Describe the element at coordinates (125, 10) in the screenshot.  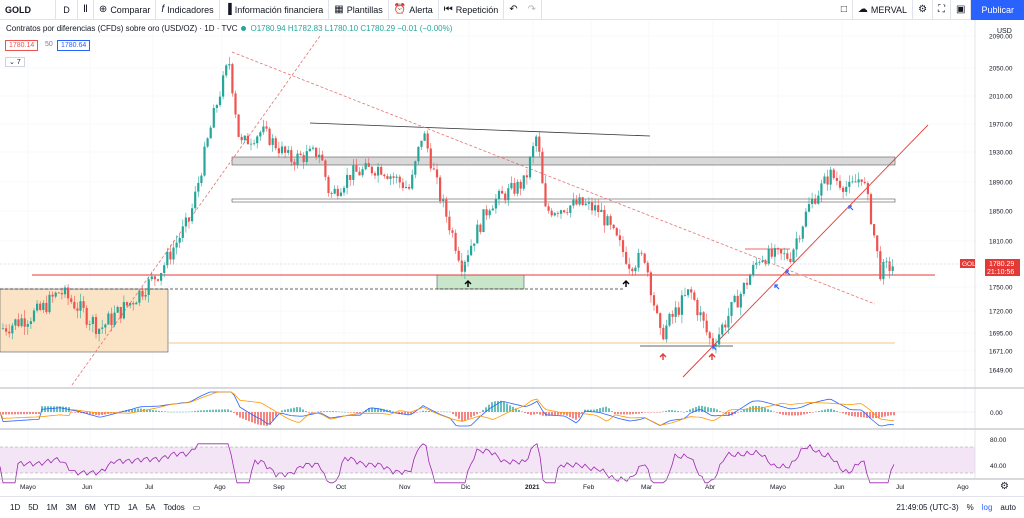
I see `compare-button: ⊕ Comparar` at that location.